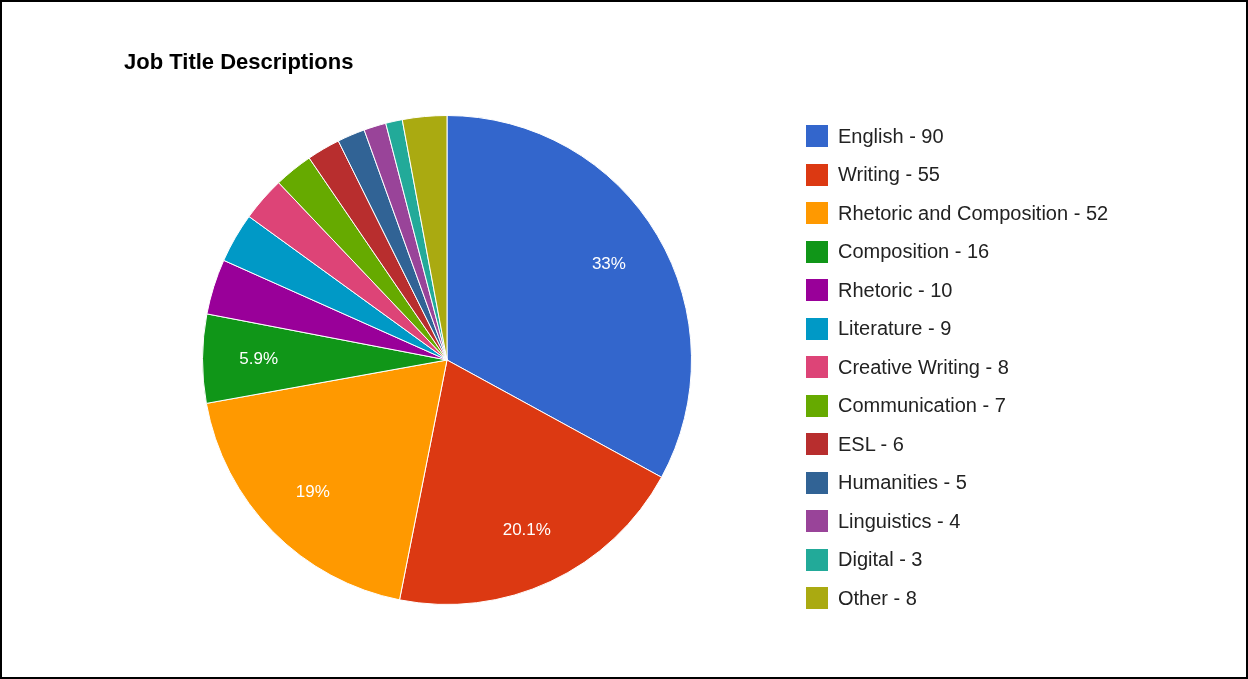 Image resolution: width=1248 pixels, height=679 pixels. Describe the element at coordinates (899, 521) in the screenshot. I see `legend-label: Linguistics - 4` at that location.